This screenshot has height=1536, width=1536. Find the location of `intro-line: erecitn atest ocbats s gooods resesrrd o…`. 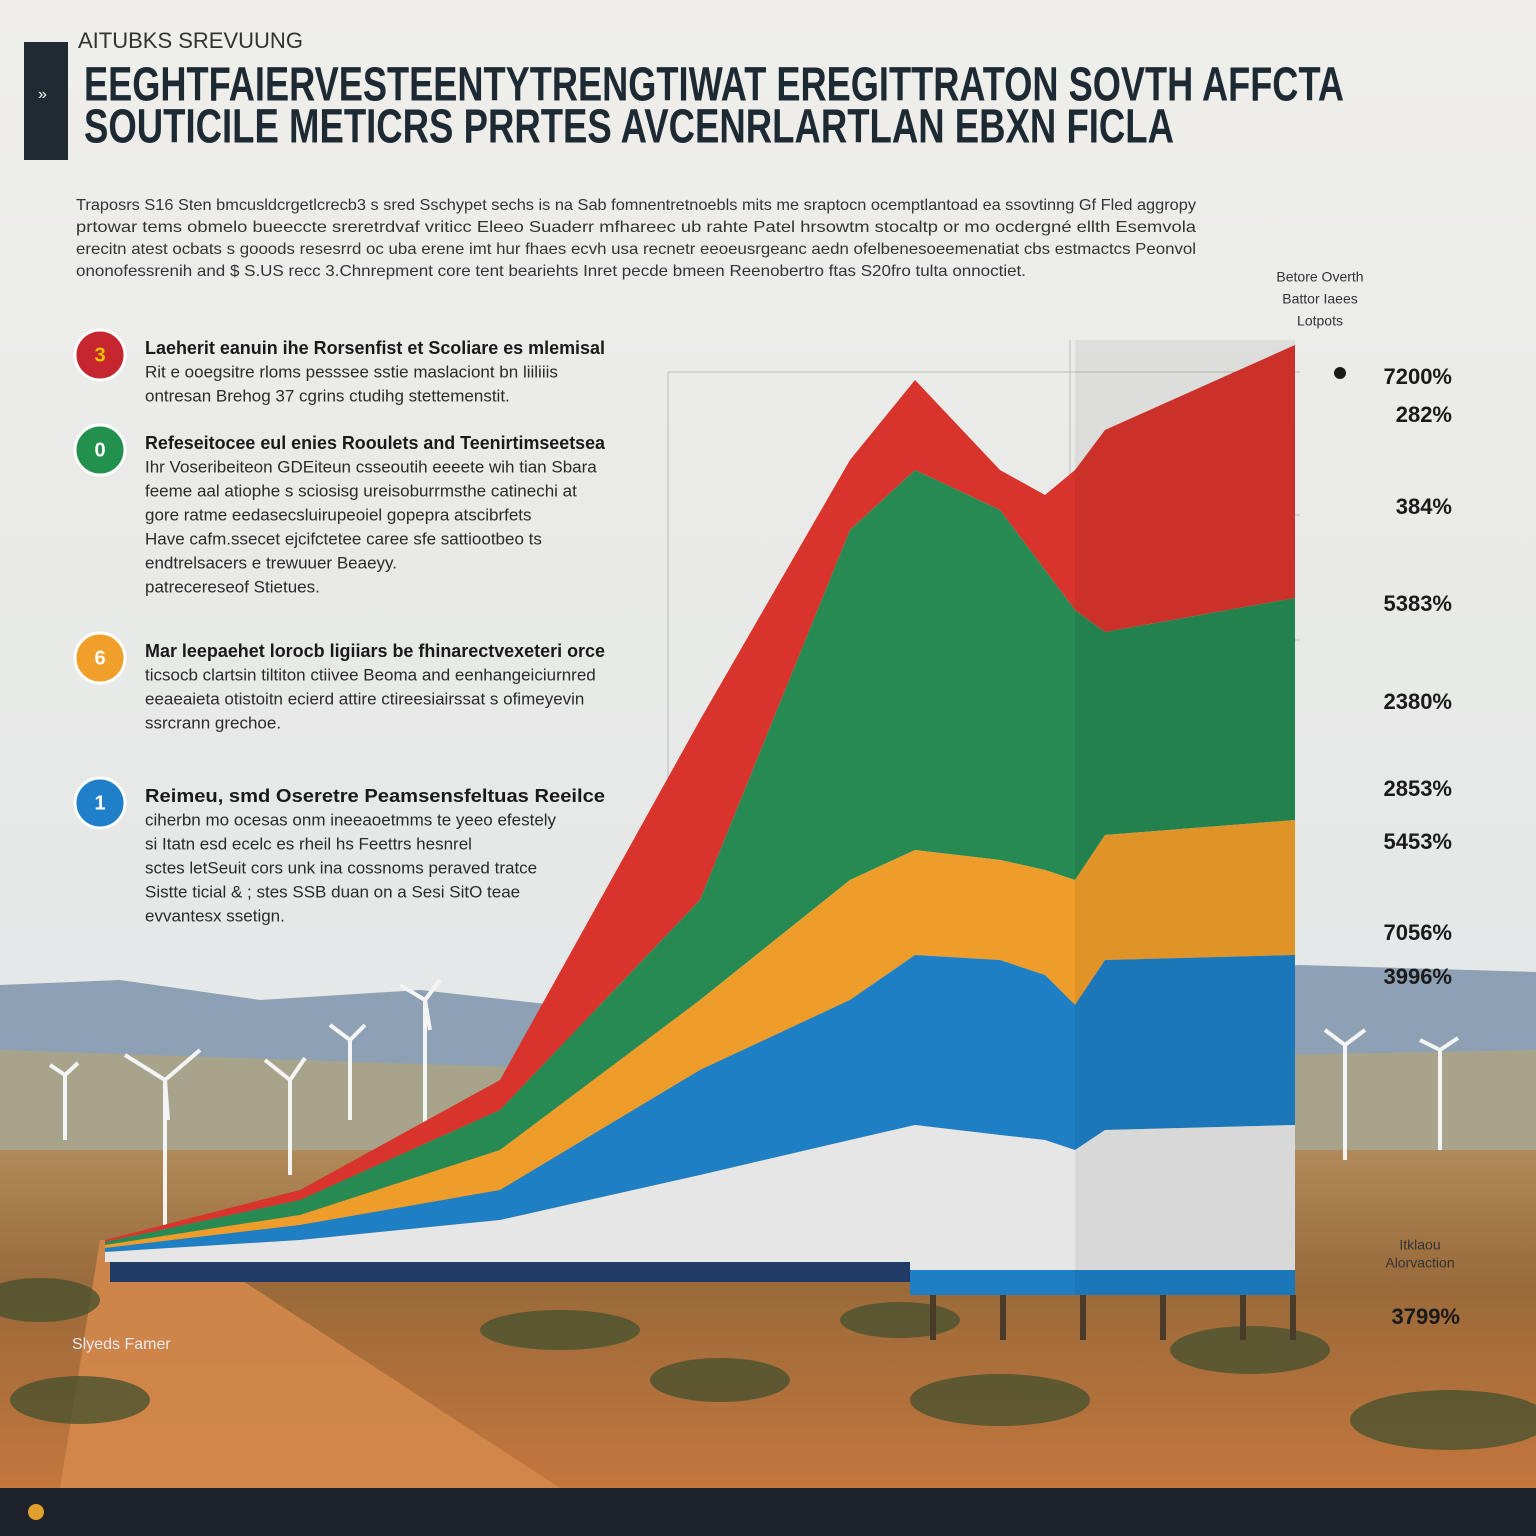

intro-line: erecitn atest ocbats s gooods resesrrd o… is located at coordinates (636, 249).